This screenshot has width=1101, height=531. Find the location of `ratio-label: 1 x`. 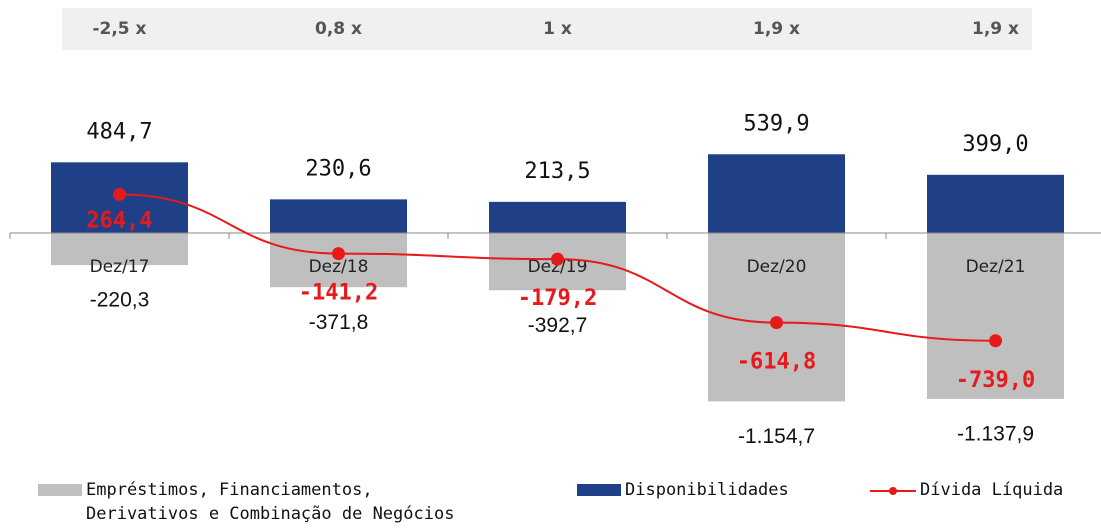

ratio-label: 1 x is located at coordinates (557, 29).